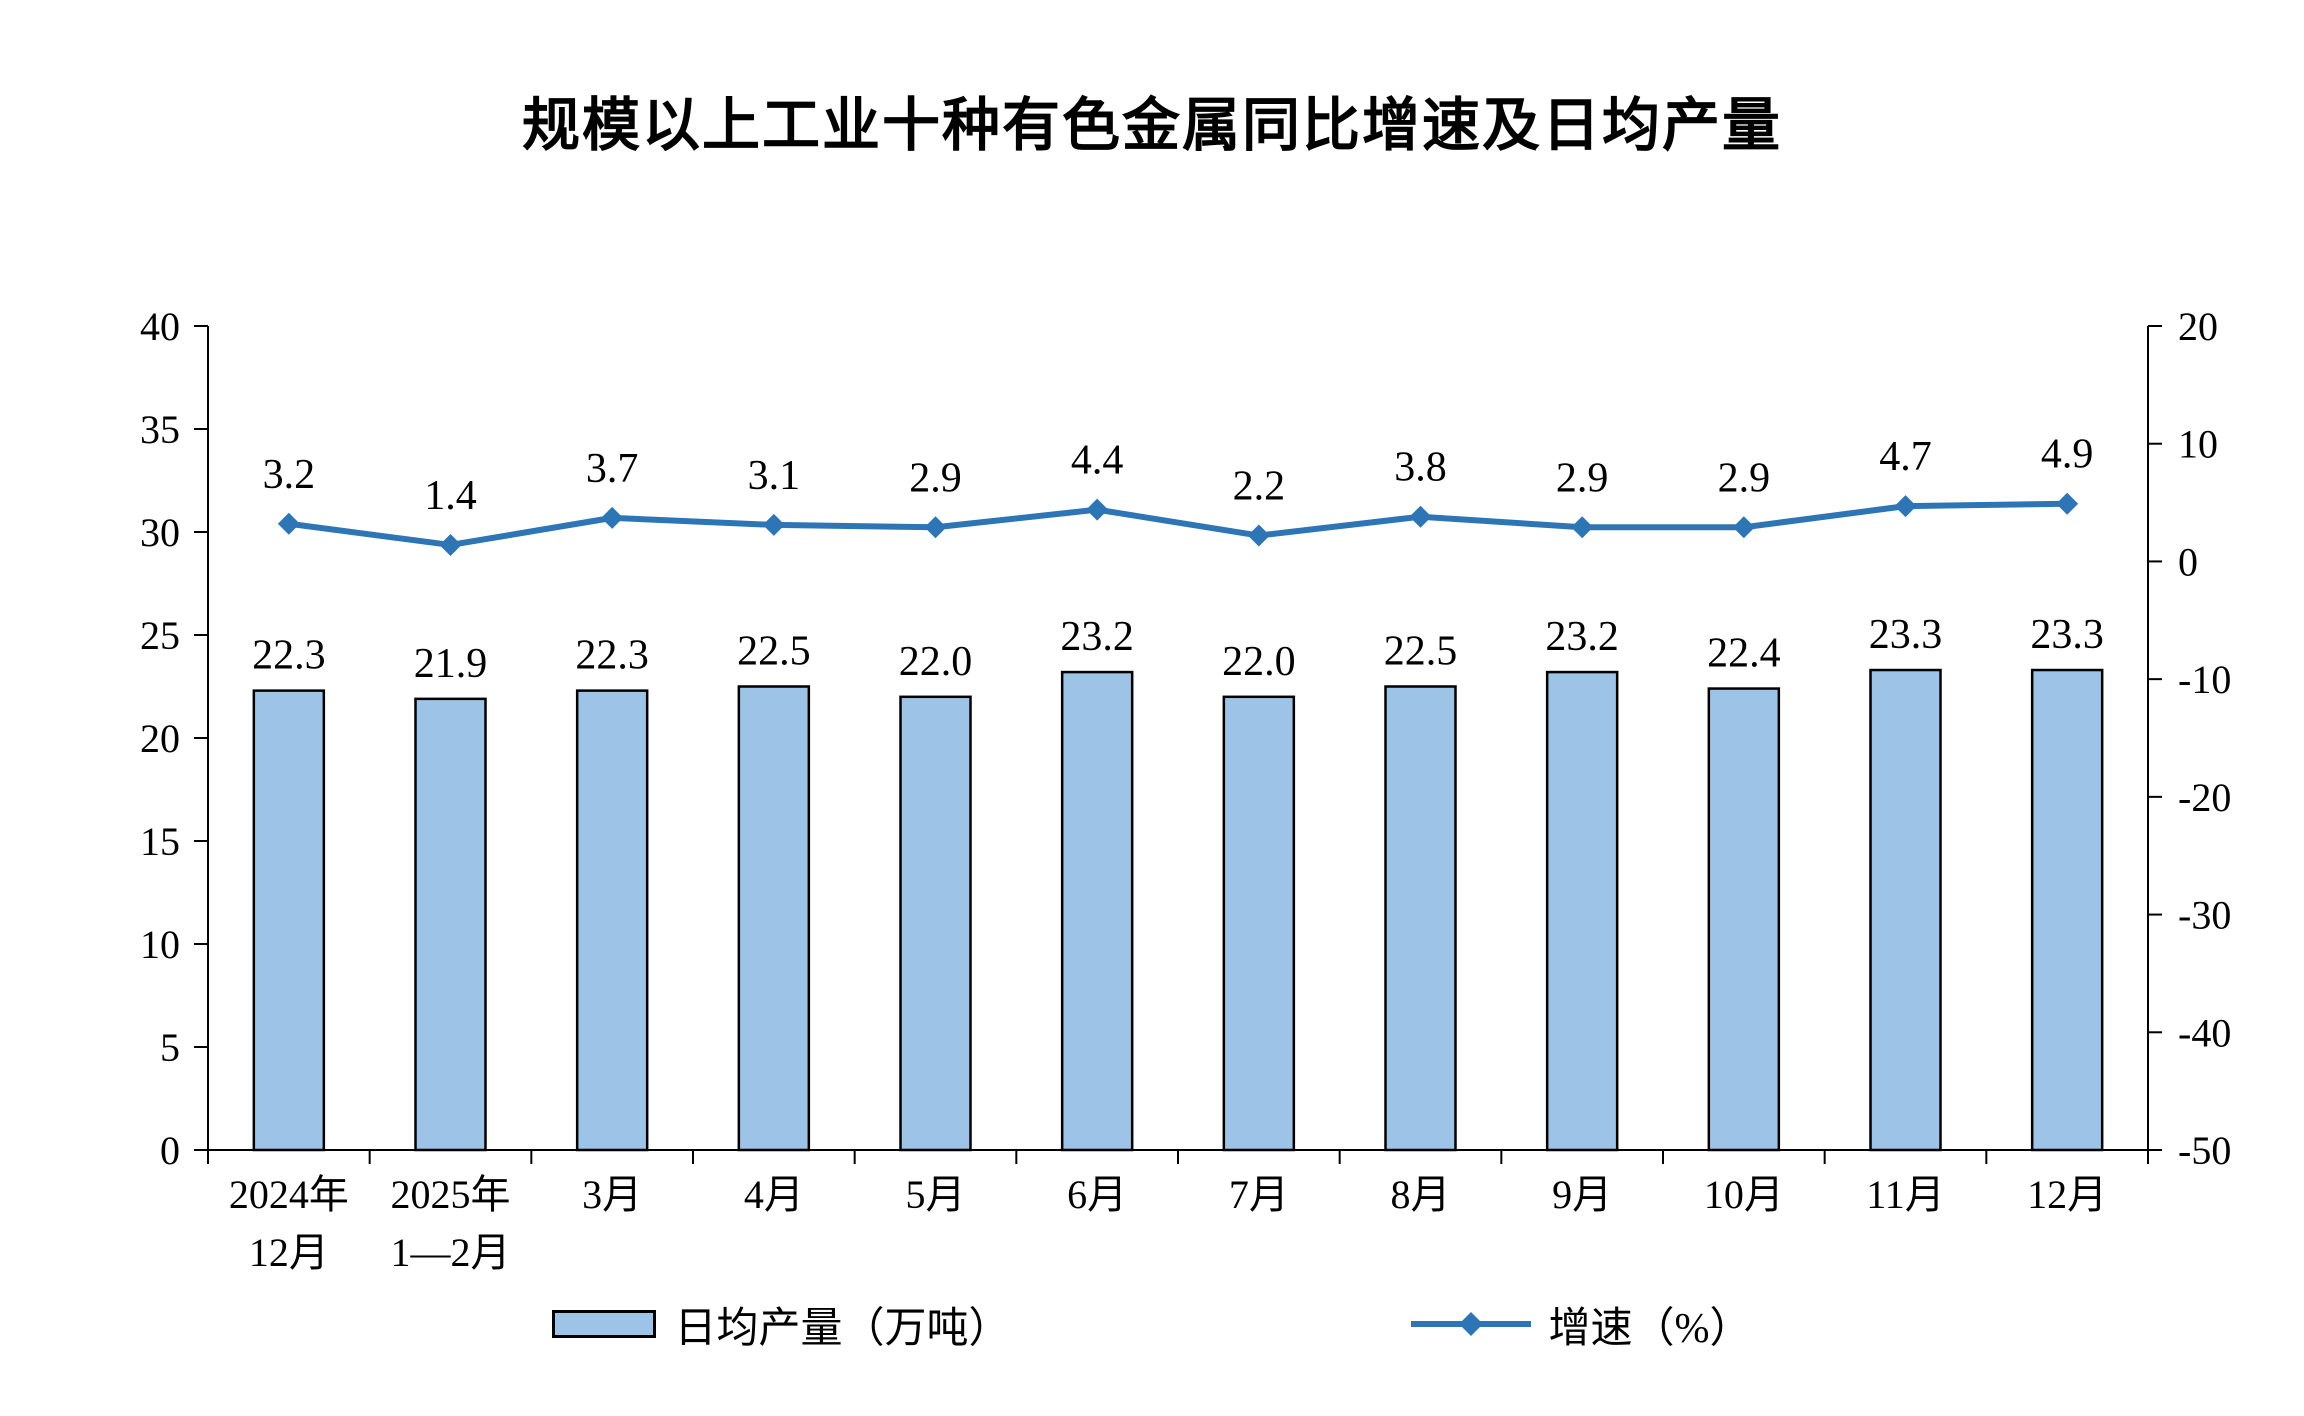  I want to click on left-axis-label: 20, so click(160, 738).